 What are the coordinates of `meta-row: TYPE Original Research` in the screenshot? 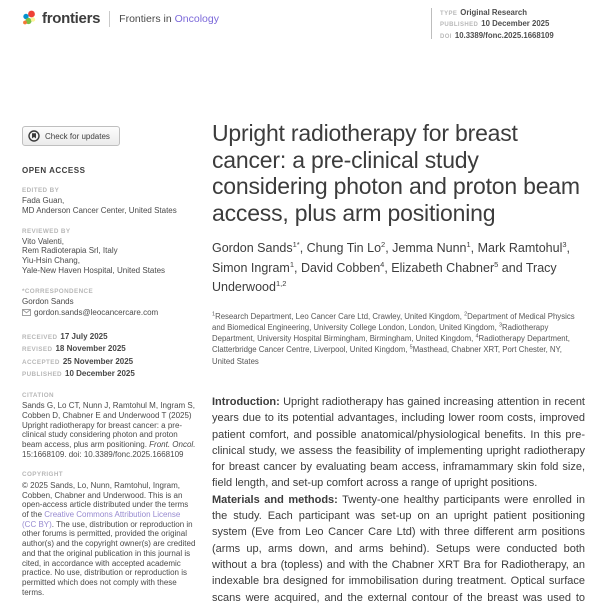 It's located at (484, 12).